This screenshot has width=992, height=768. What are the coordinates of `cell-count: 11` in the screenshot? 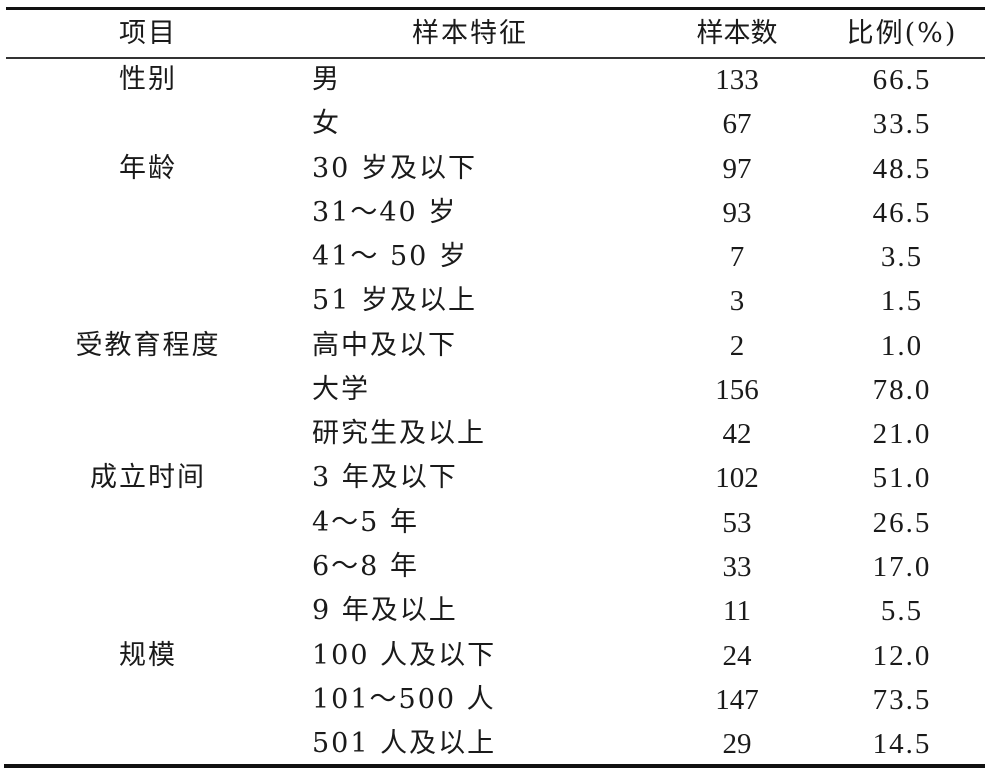 It's located at (737, 611).